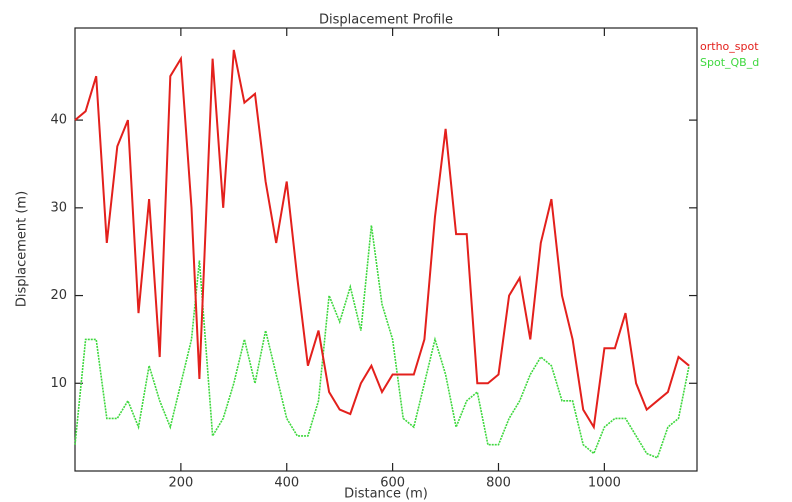 The width and height of the screenshot is (792, 502). I want to click on chart-title: Displacement Profile, so click(386, 20).